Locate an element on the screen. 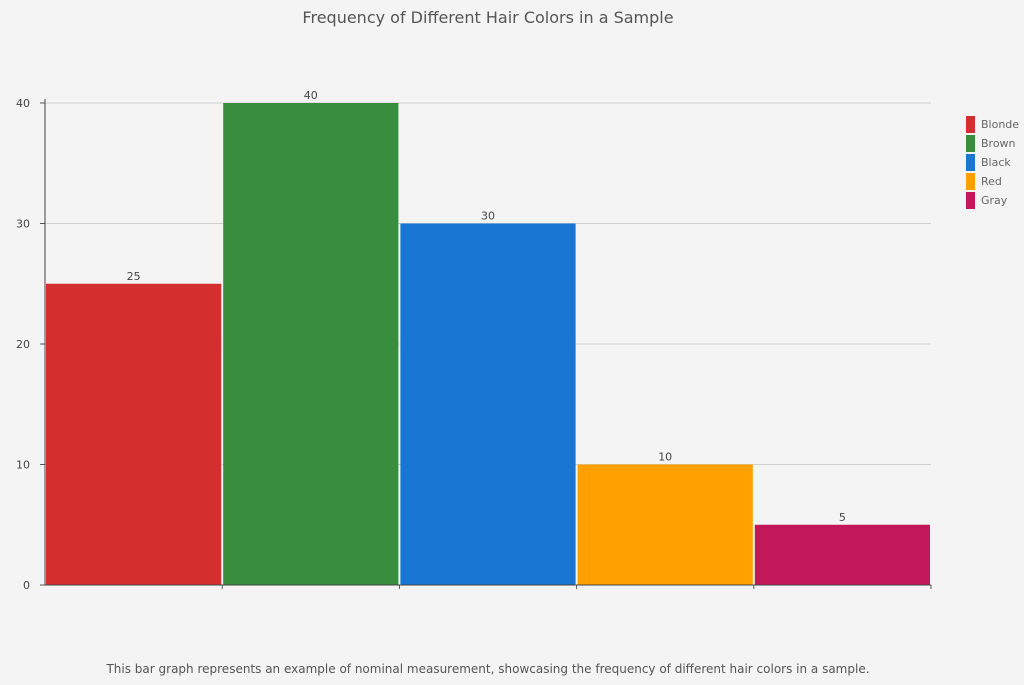 The image size is (1024, 685). bar-gray is located at coordinates (842, 554).